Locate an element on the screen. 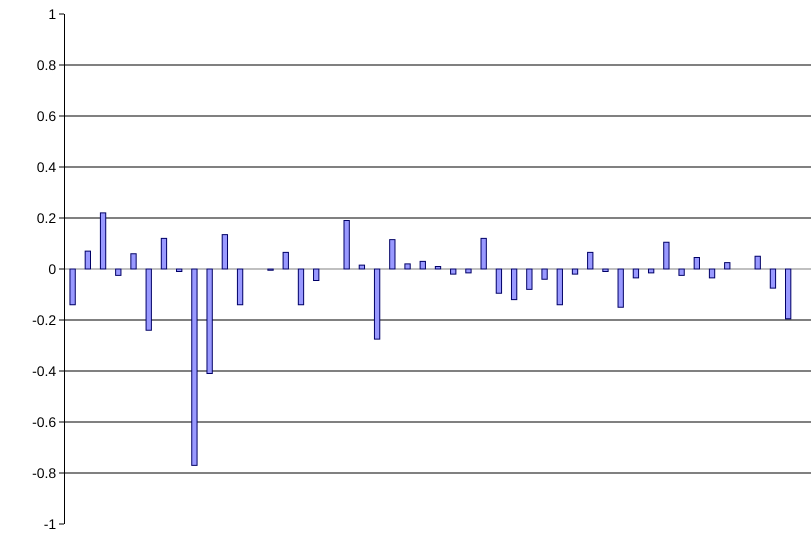  y-tick-label: -0.8 is located at coordinates (44, 472).